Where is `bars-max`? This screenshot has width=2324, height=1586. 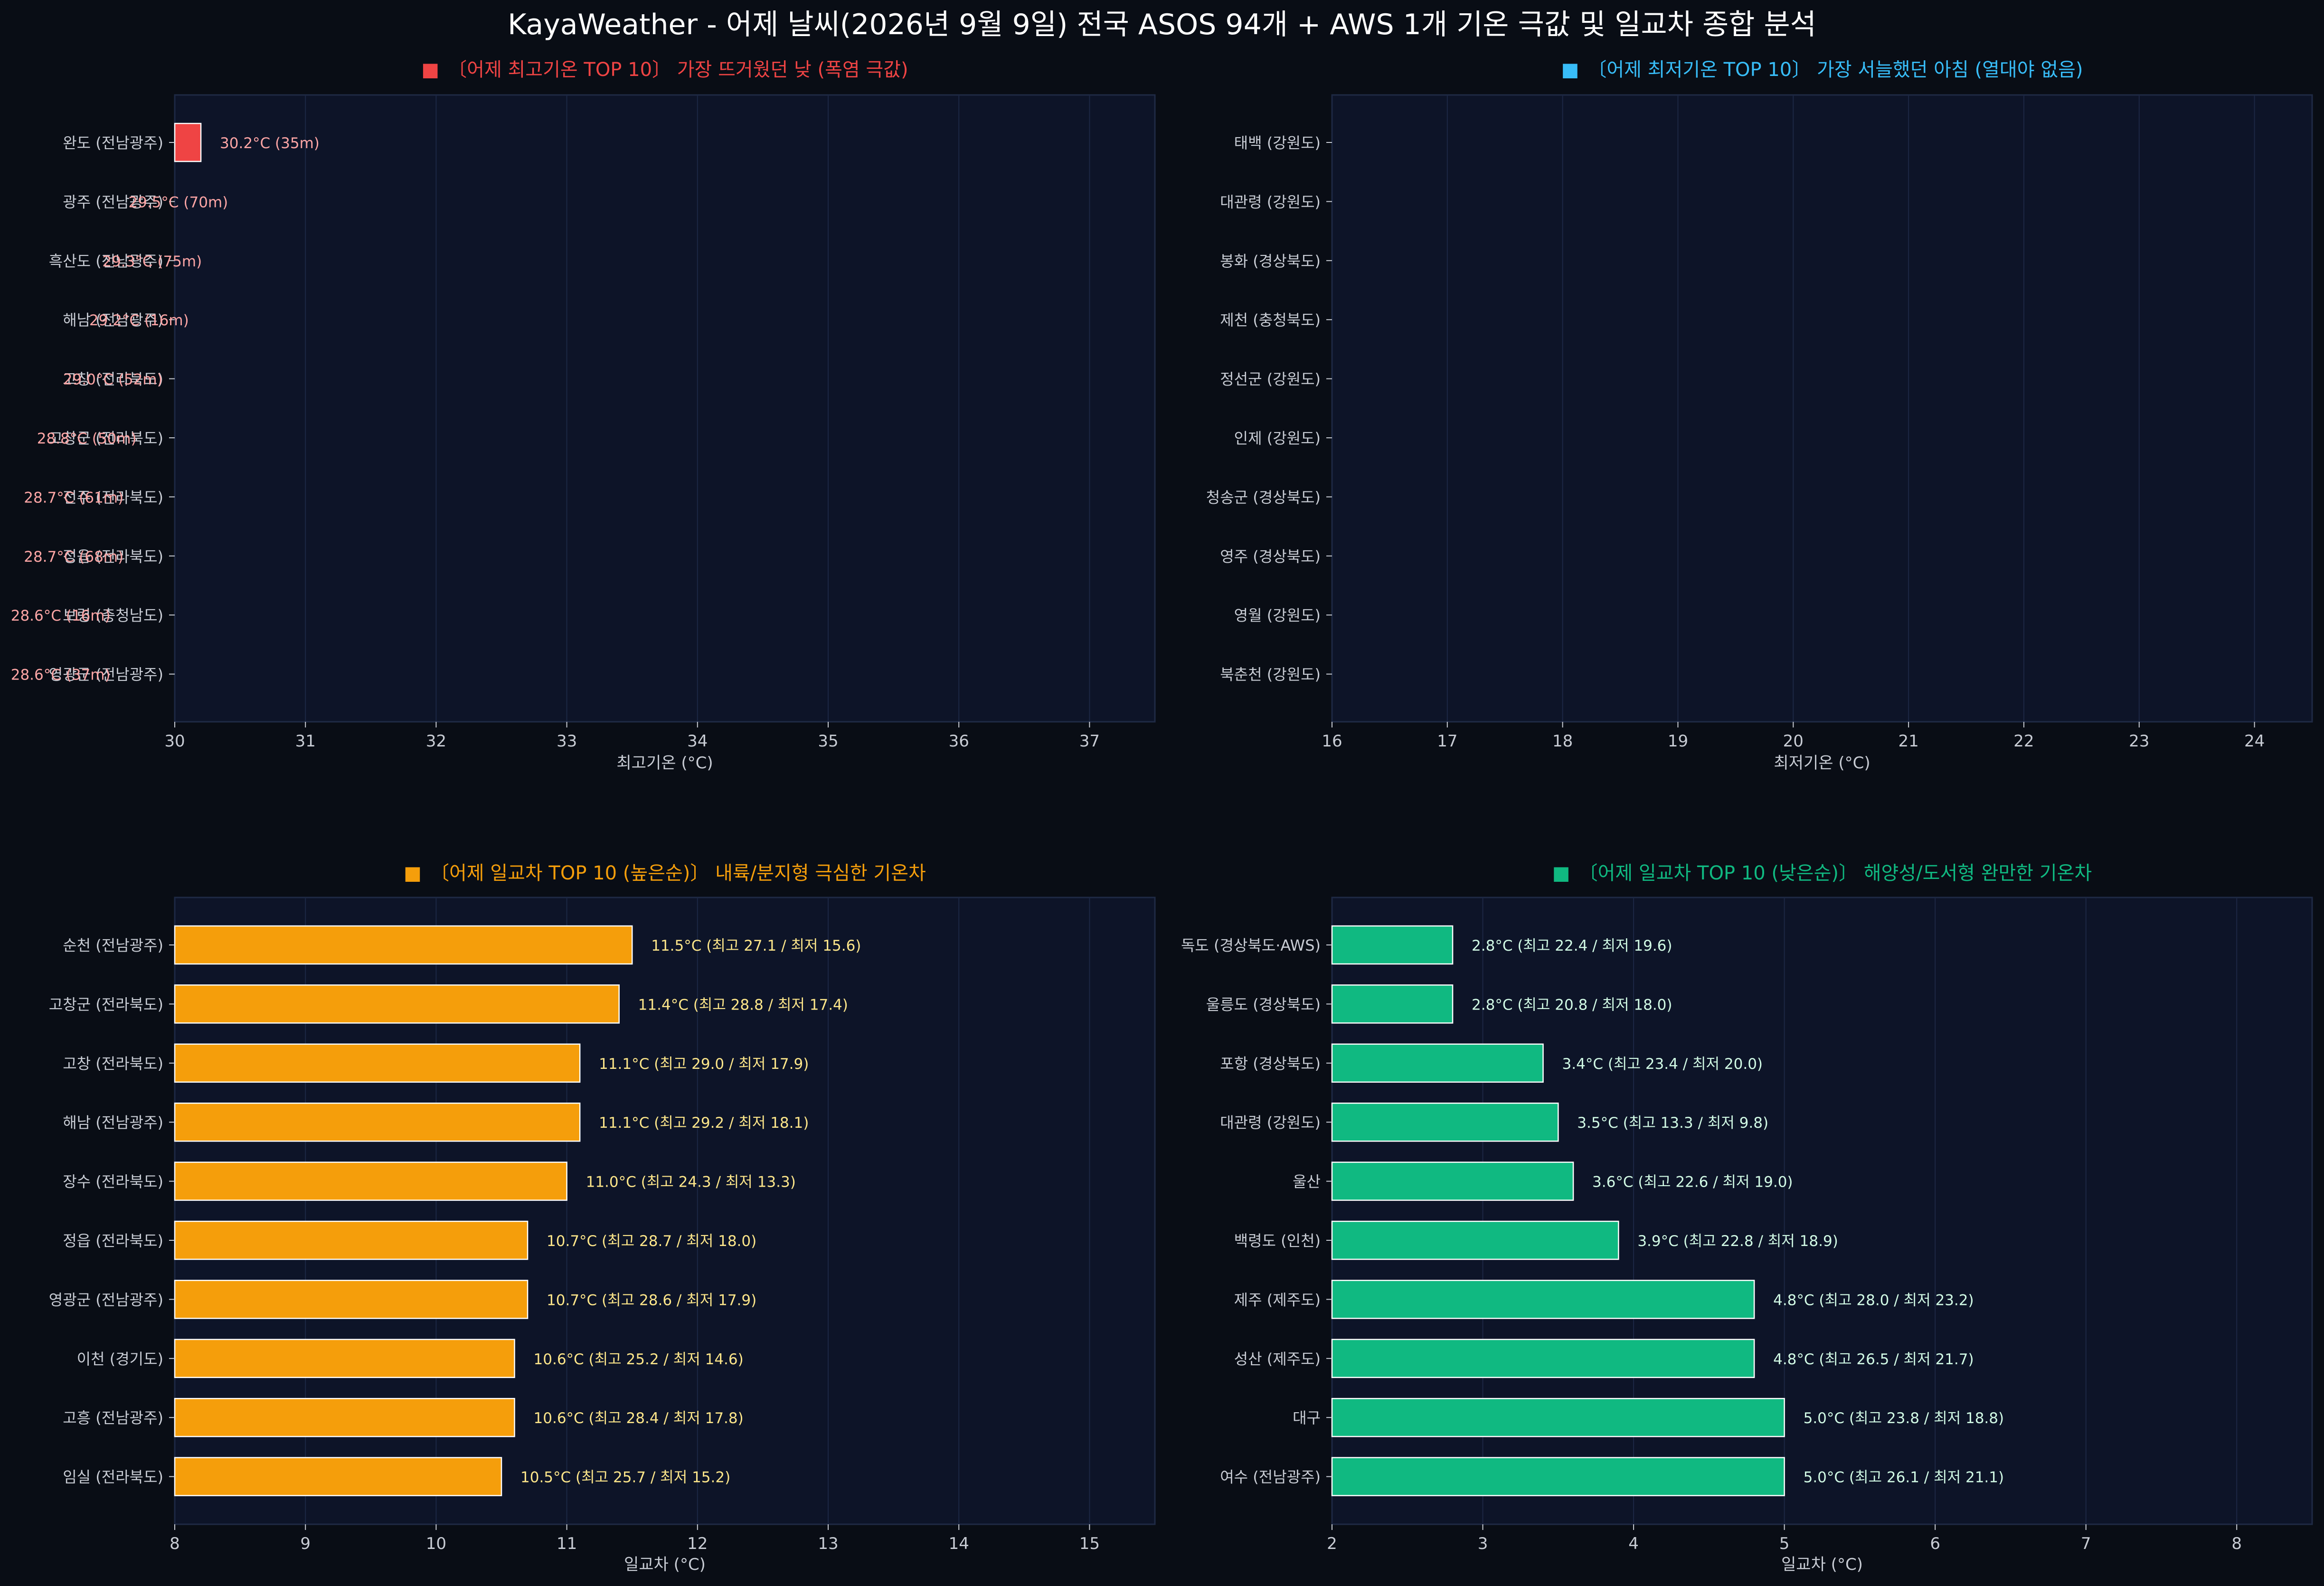
bars-max is located at coordinates (188, 142).